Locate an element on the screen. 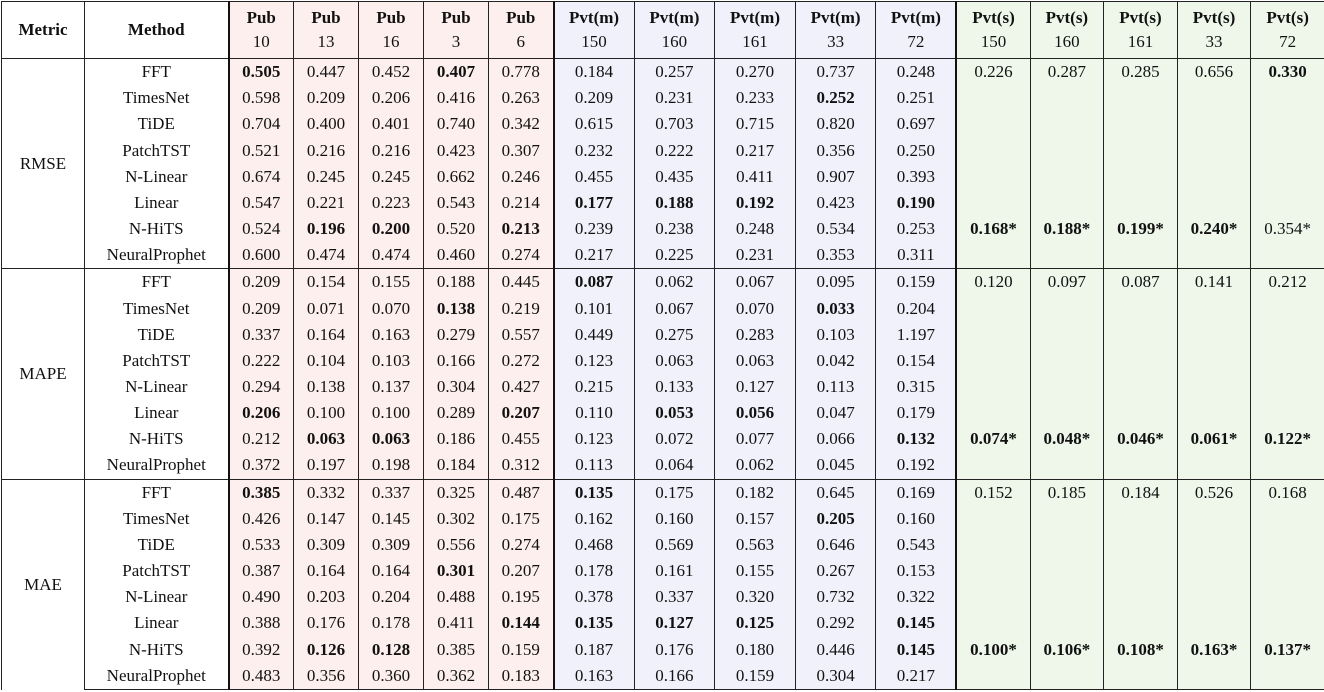 Image resolution: width=1324 pixels, height=692 pixels. value-cell: 0.205 is located at coordinates (835, 519).